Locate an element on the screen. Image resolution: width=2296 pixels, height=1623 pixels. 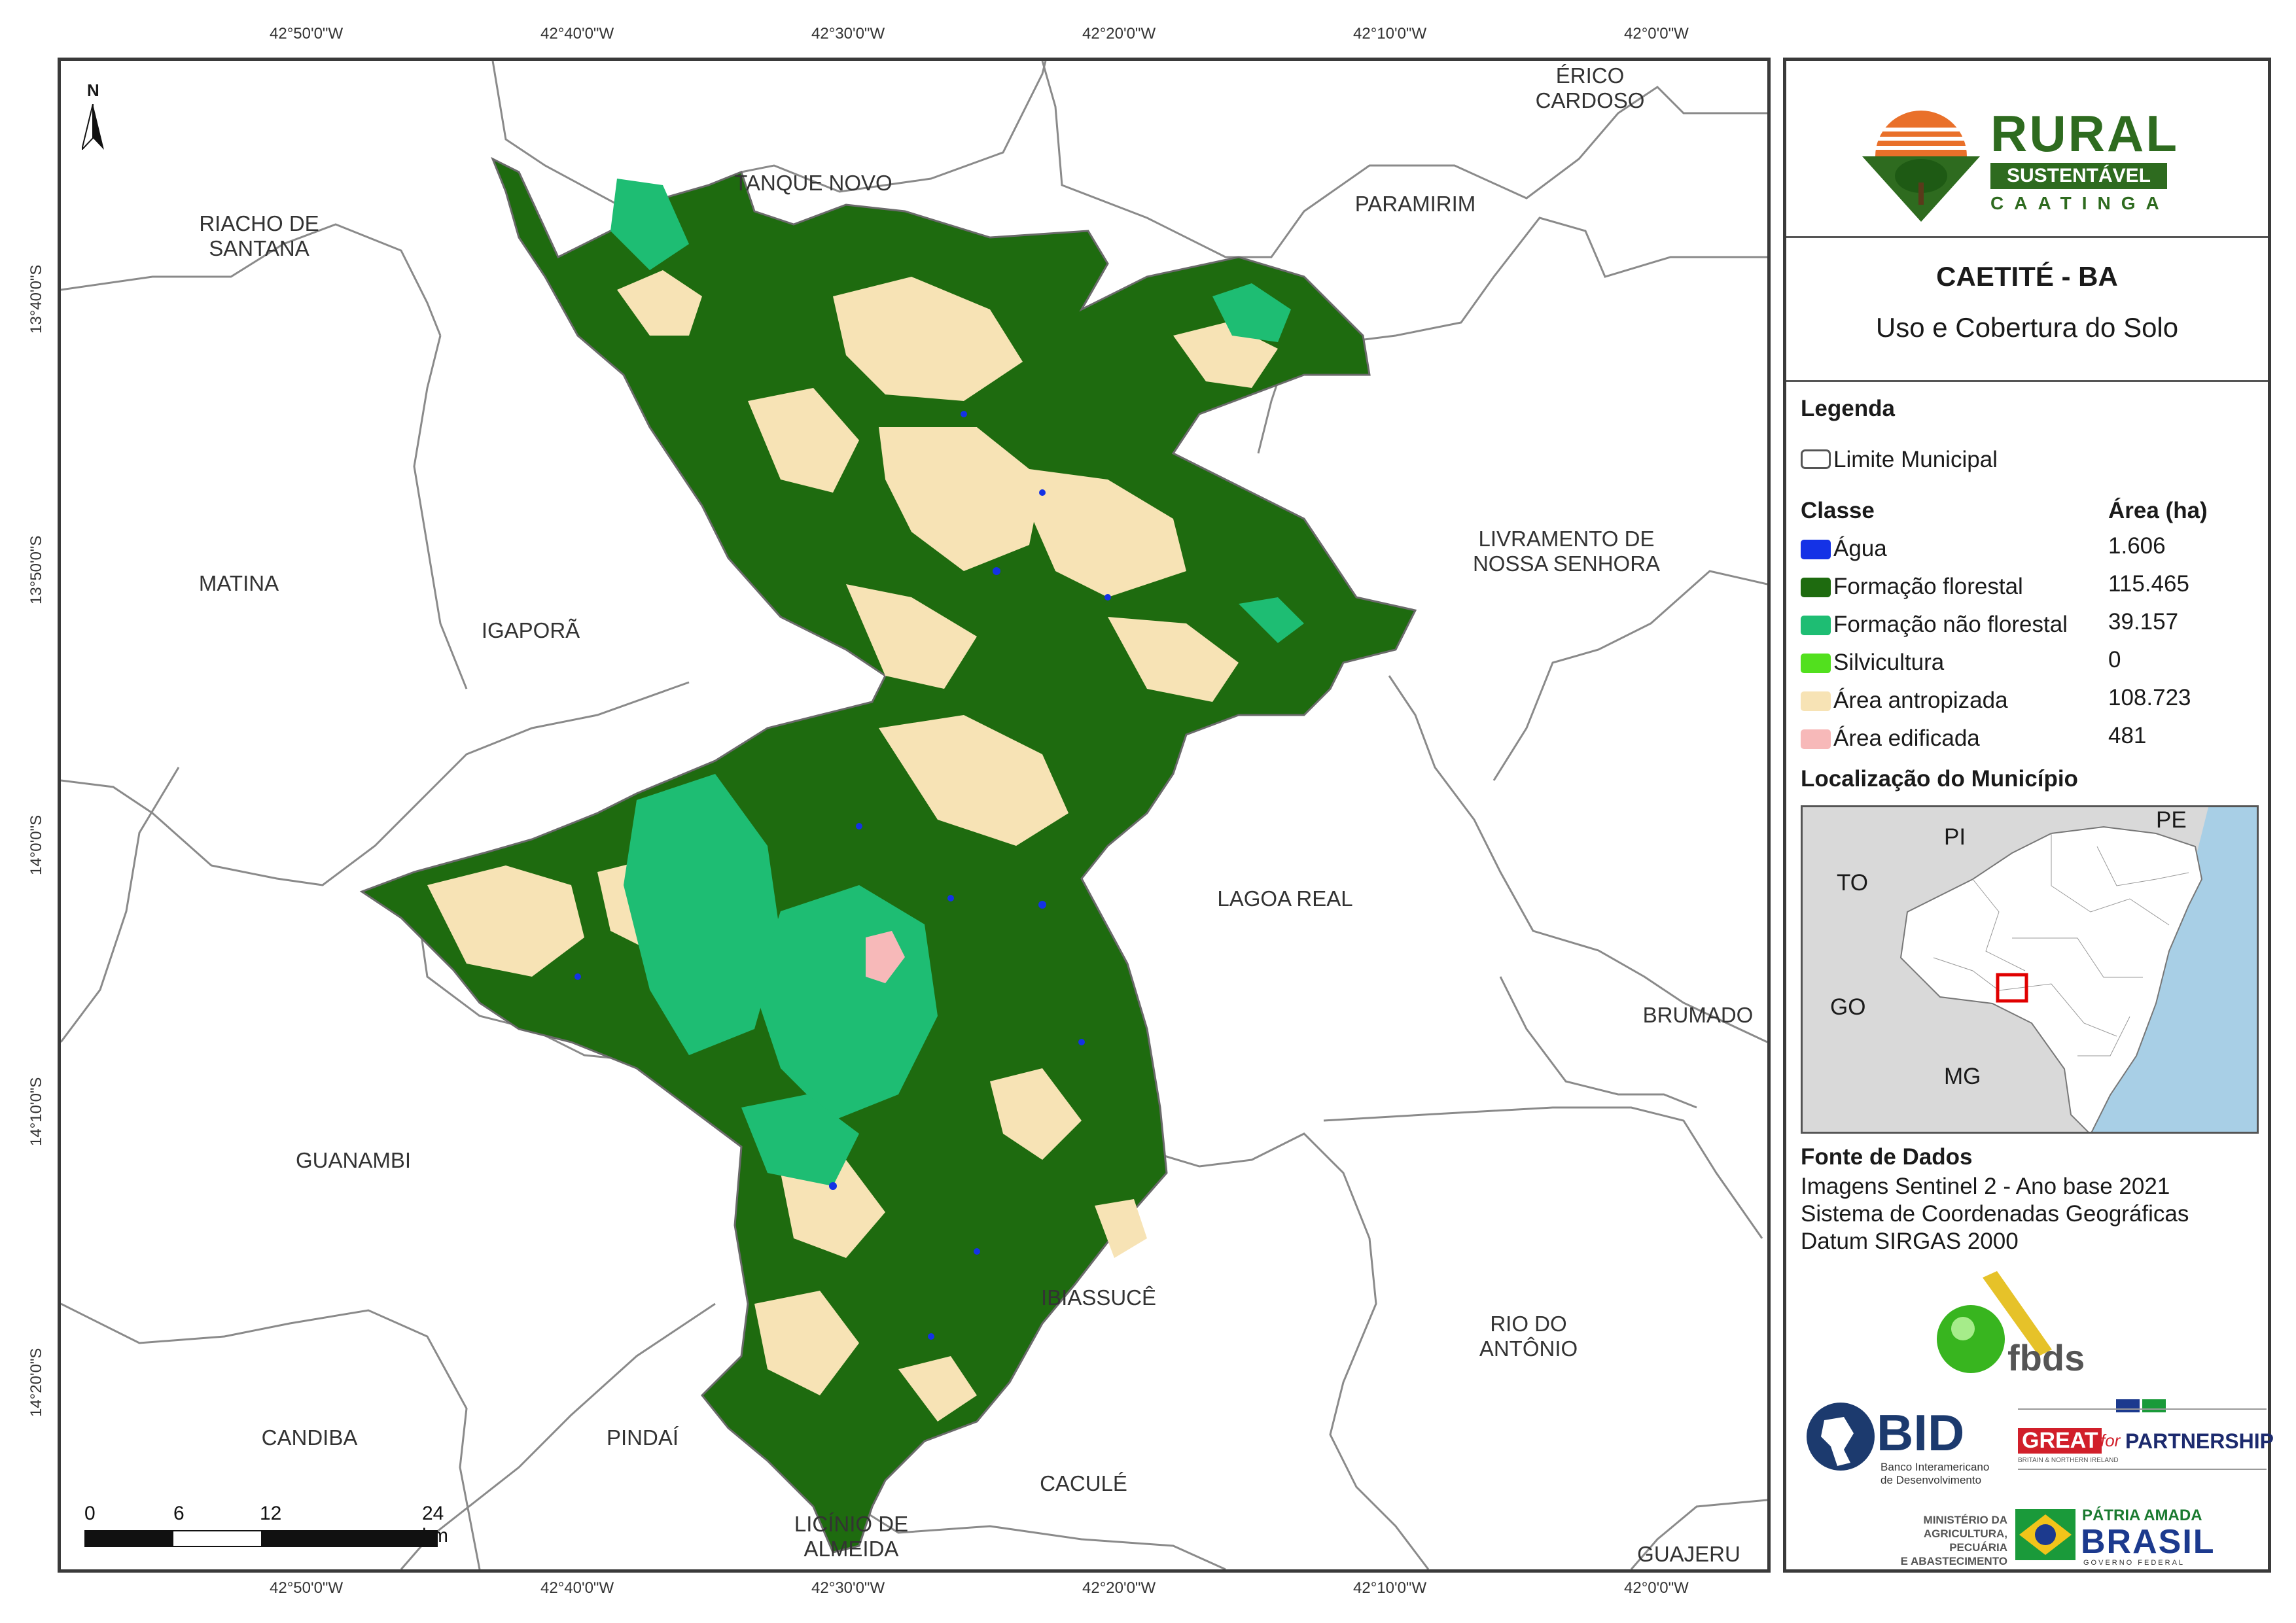
locator-state-mg: MG is located at coordinates (1963, 1077).